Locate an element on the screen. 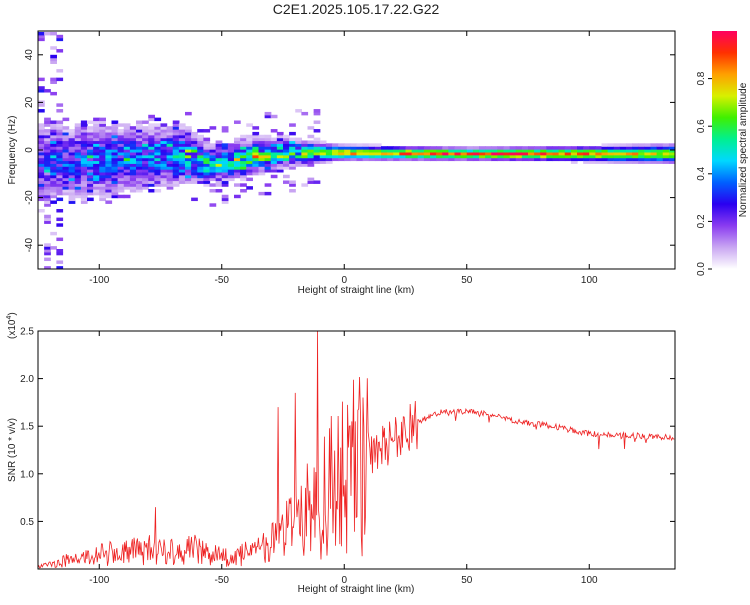 This screenshot has height=605, width=750. spectrogram-y-tick-label: -40 is located at coordinates (29, 245).